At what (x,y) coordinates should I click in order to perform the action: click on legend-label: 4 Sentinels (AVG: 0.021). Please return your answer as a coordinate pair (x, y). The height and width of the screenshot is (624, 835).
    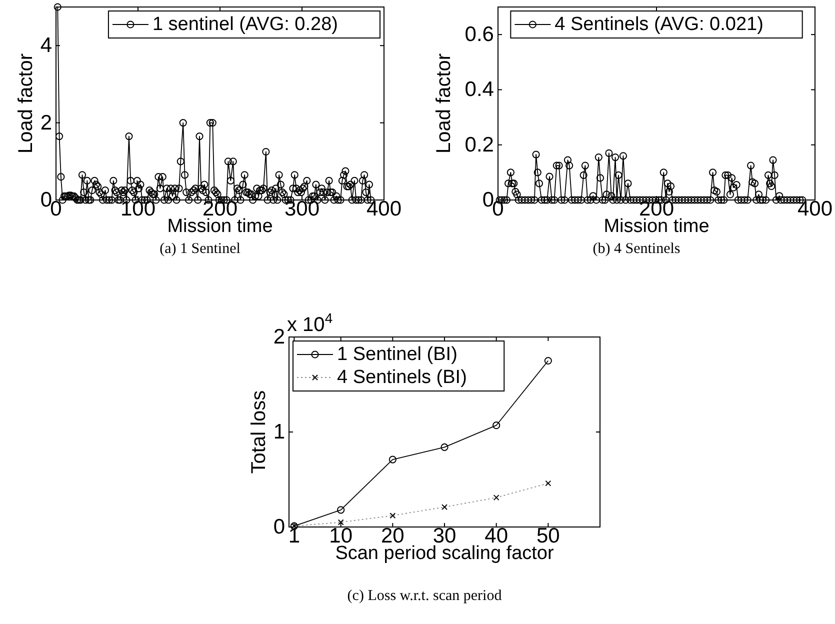
    Looking at the image, I should click on (659, 24).